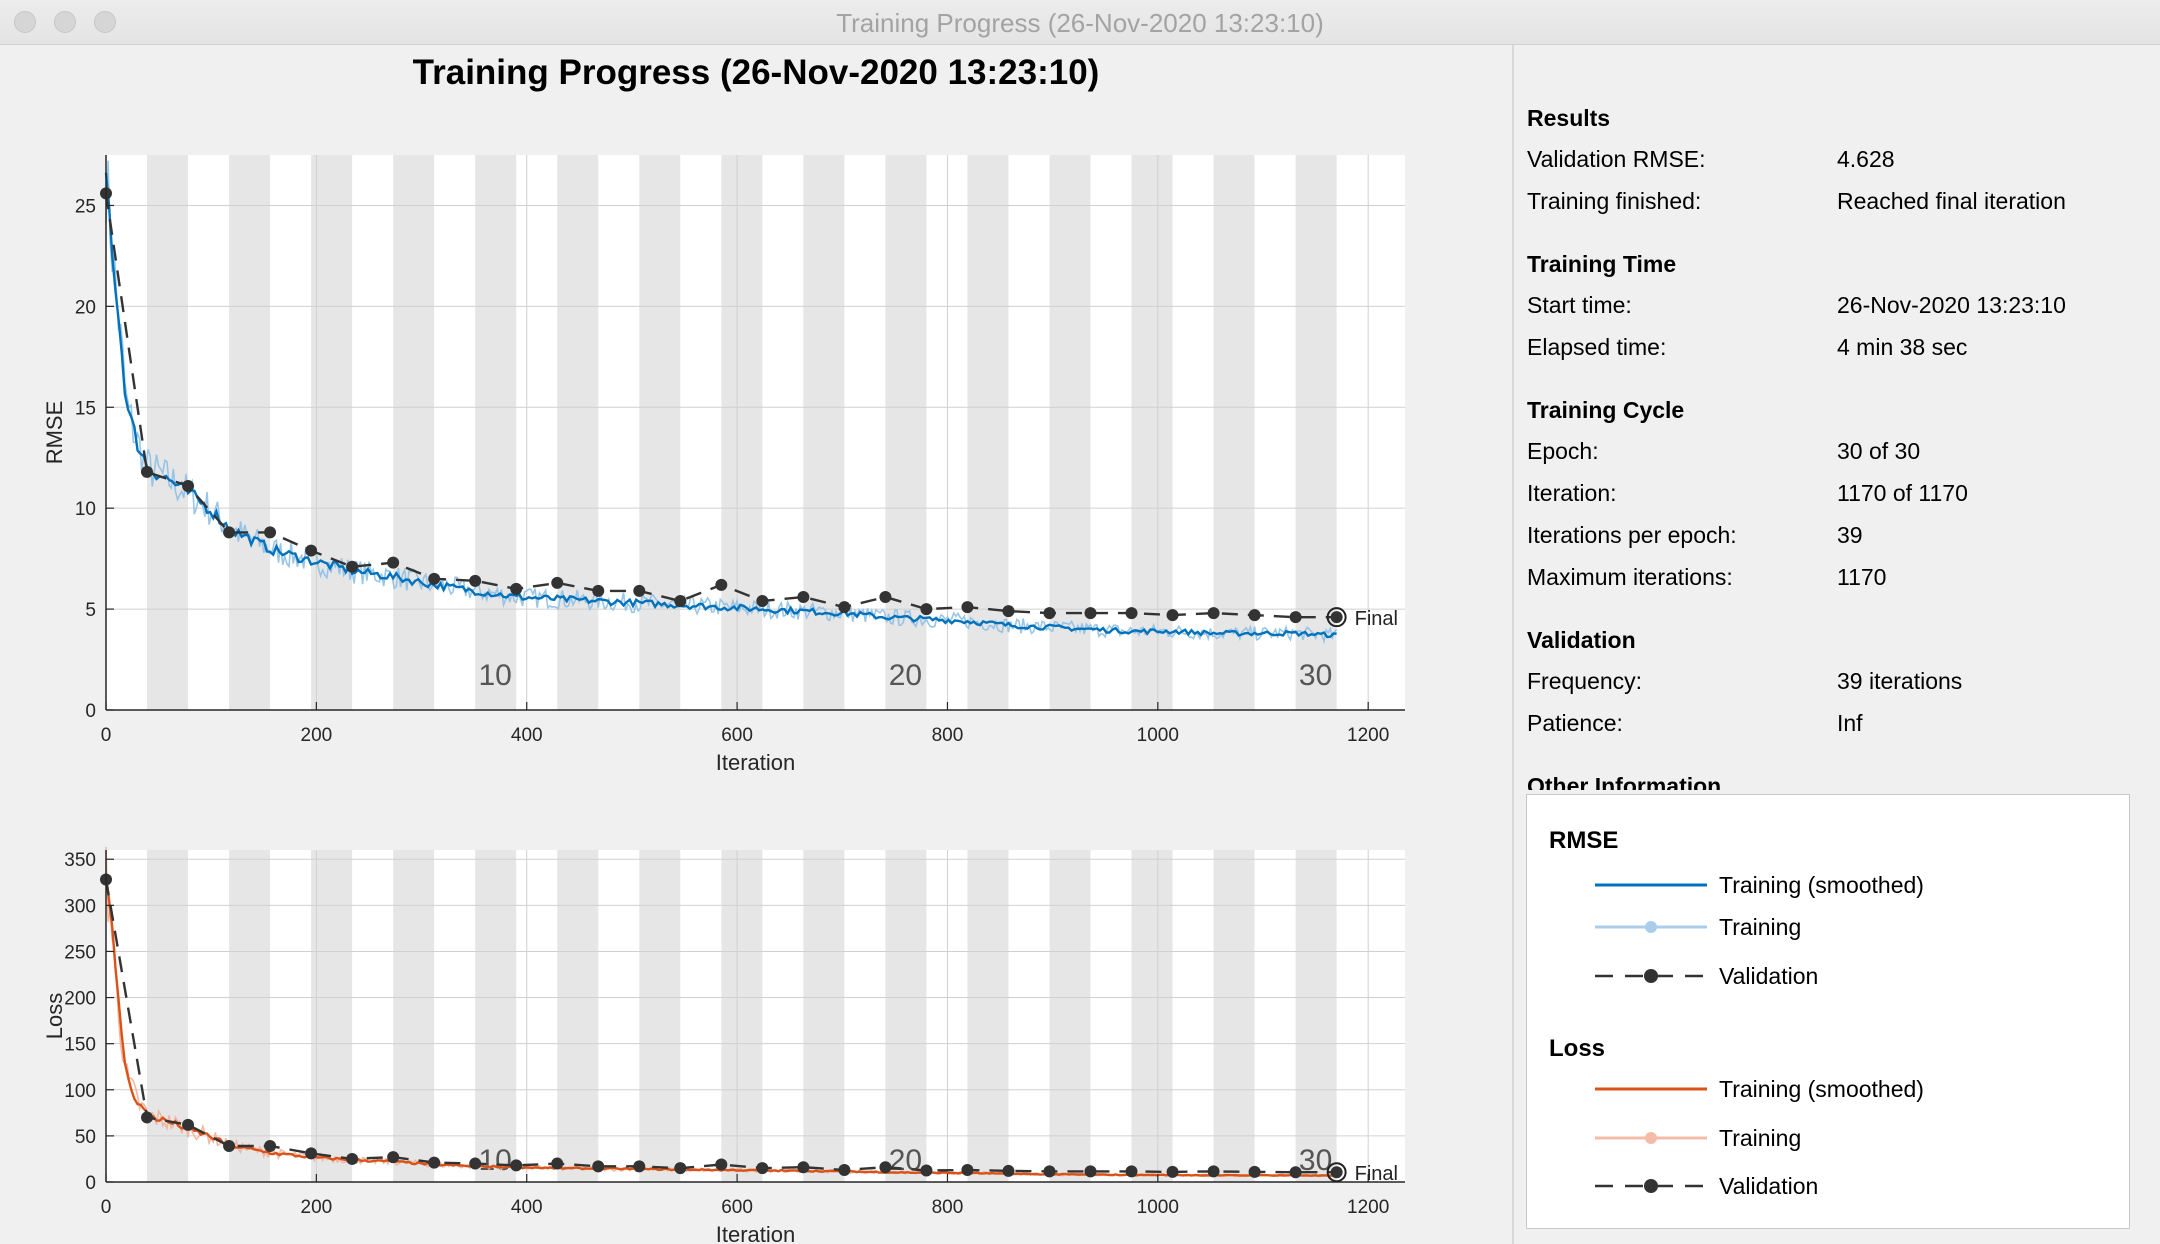  I want to click on loss-x-tick-label: 200, so click(317, 1207).